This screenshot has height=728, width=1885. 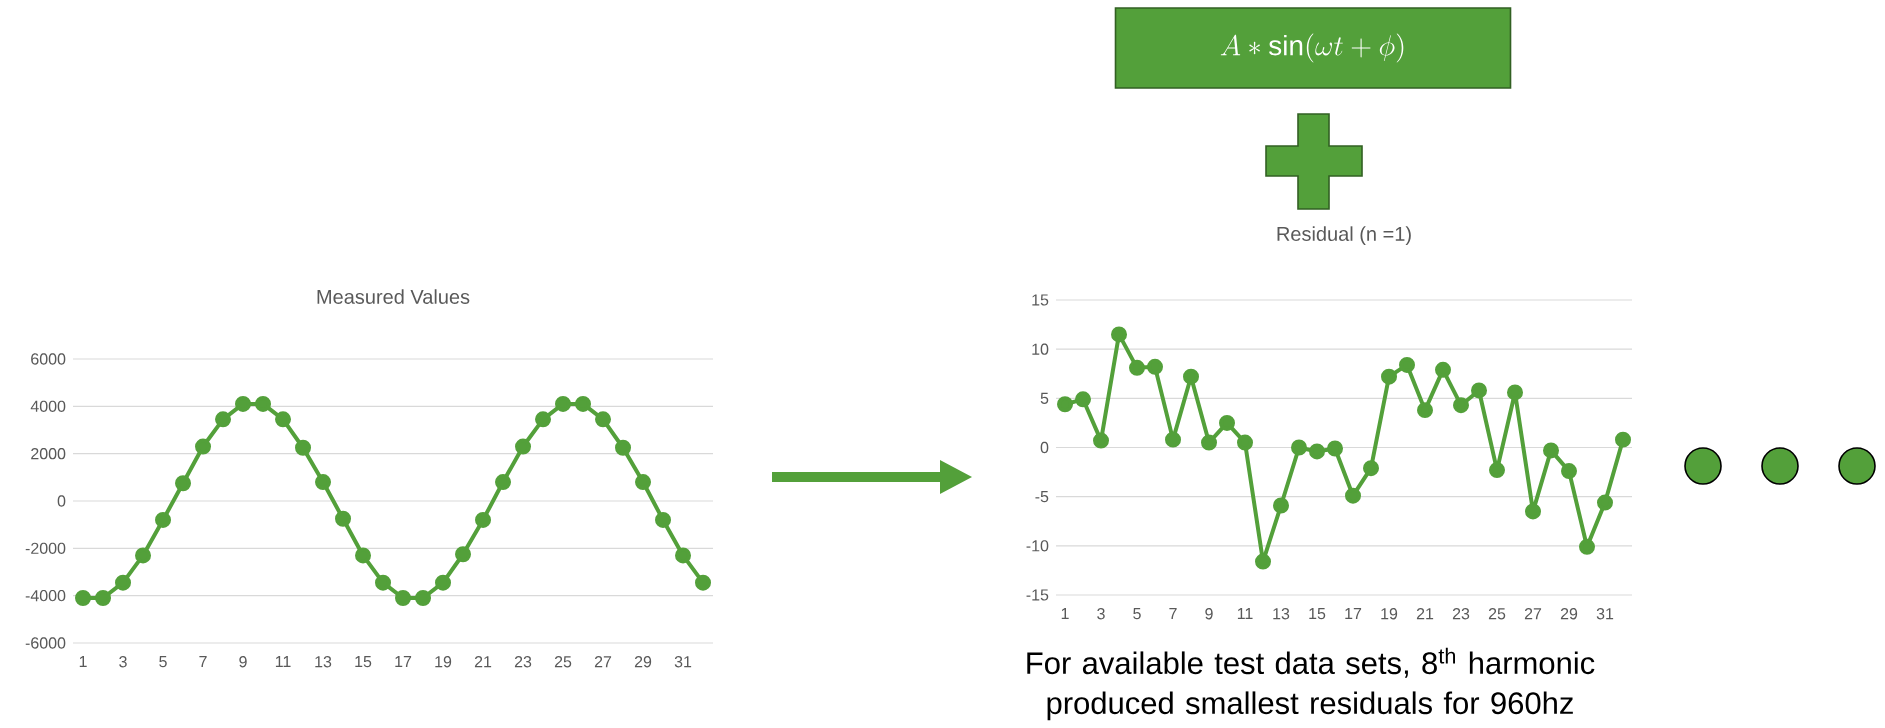 What do you see at coordinates (45, 595) in the screenshot?
I see `y-tick-label: -4000` at bounding box center [45, 595].